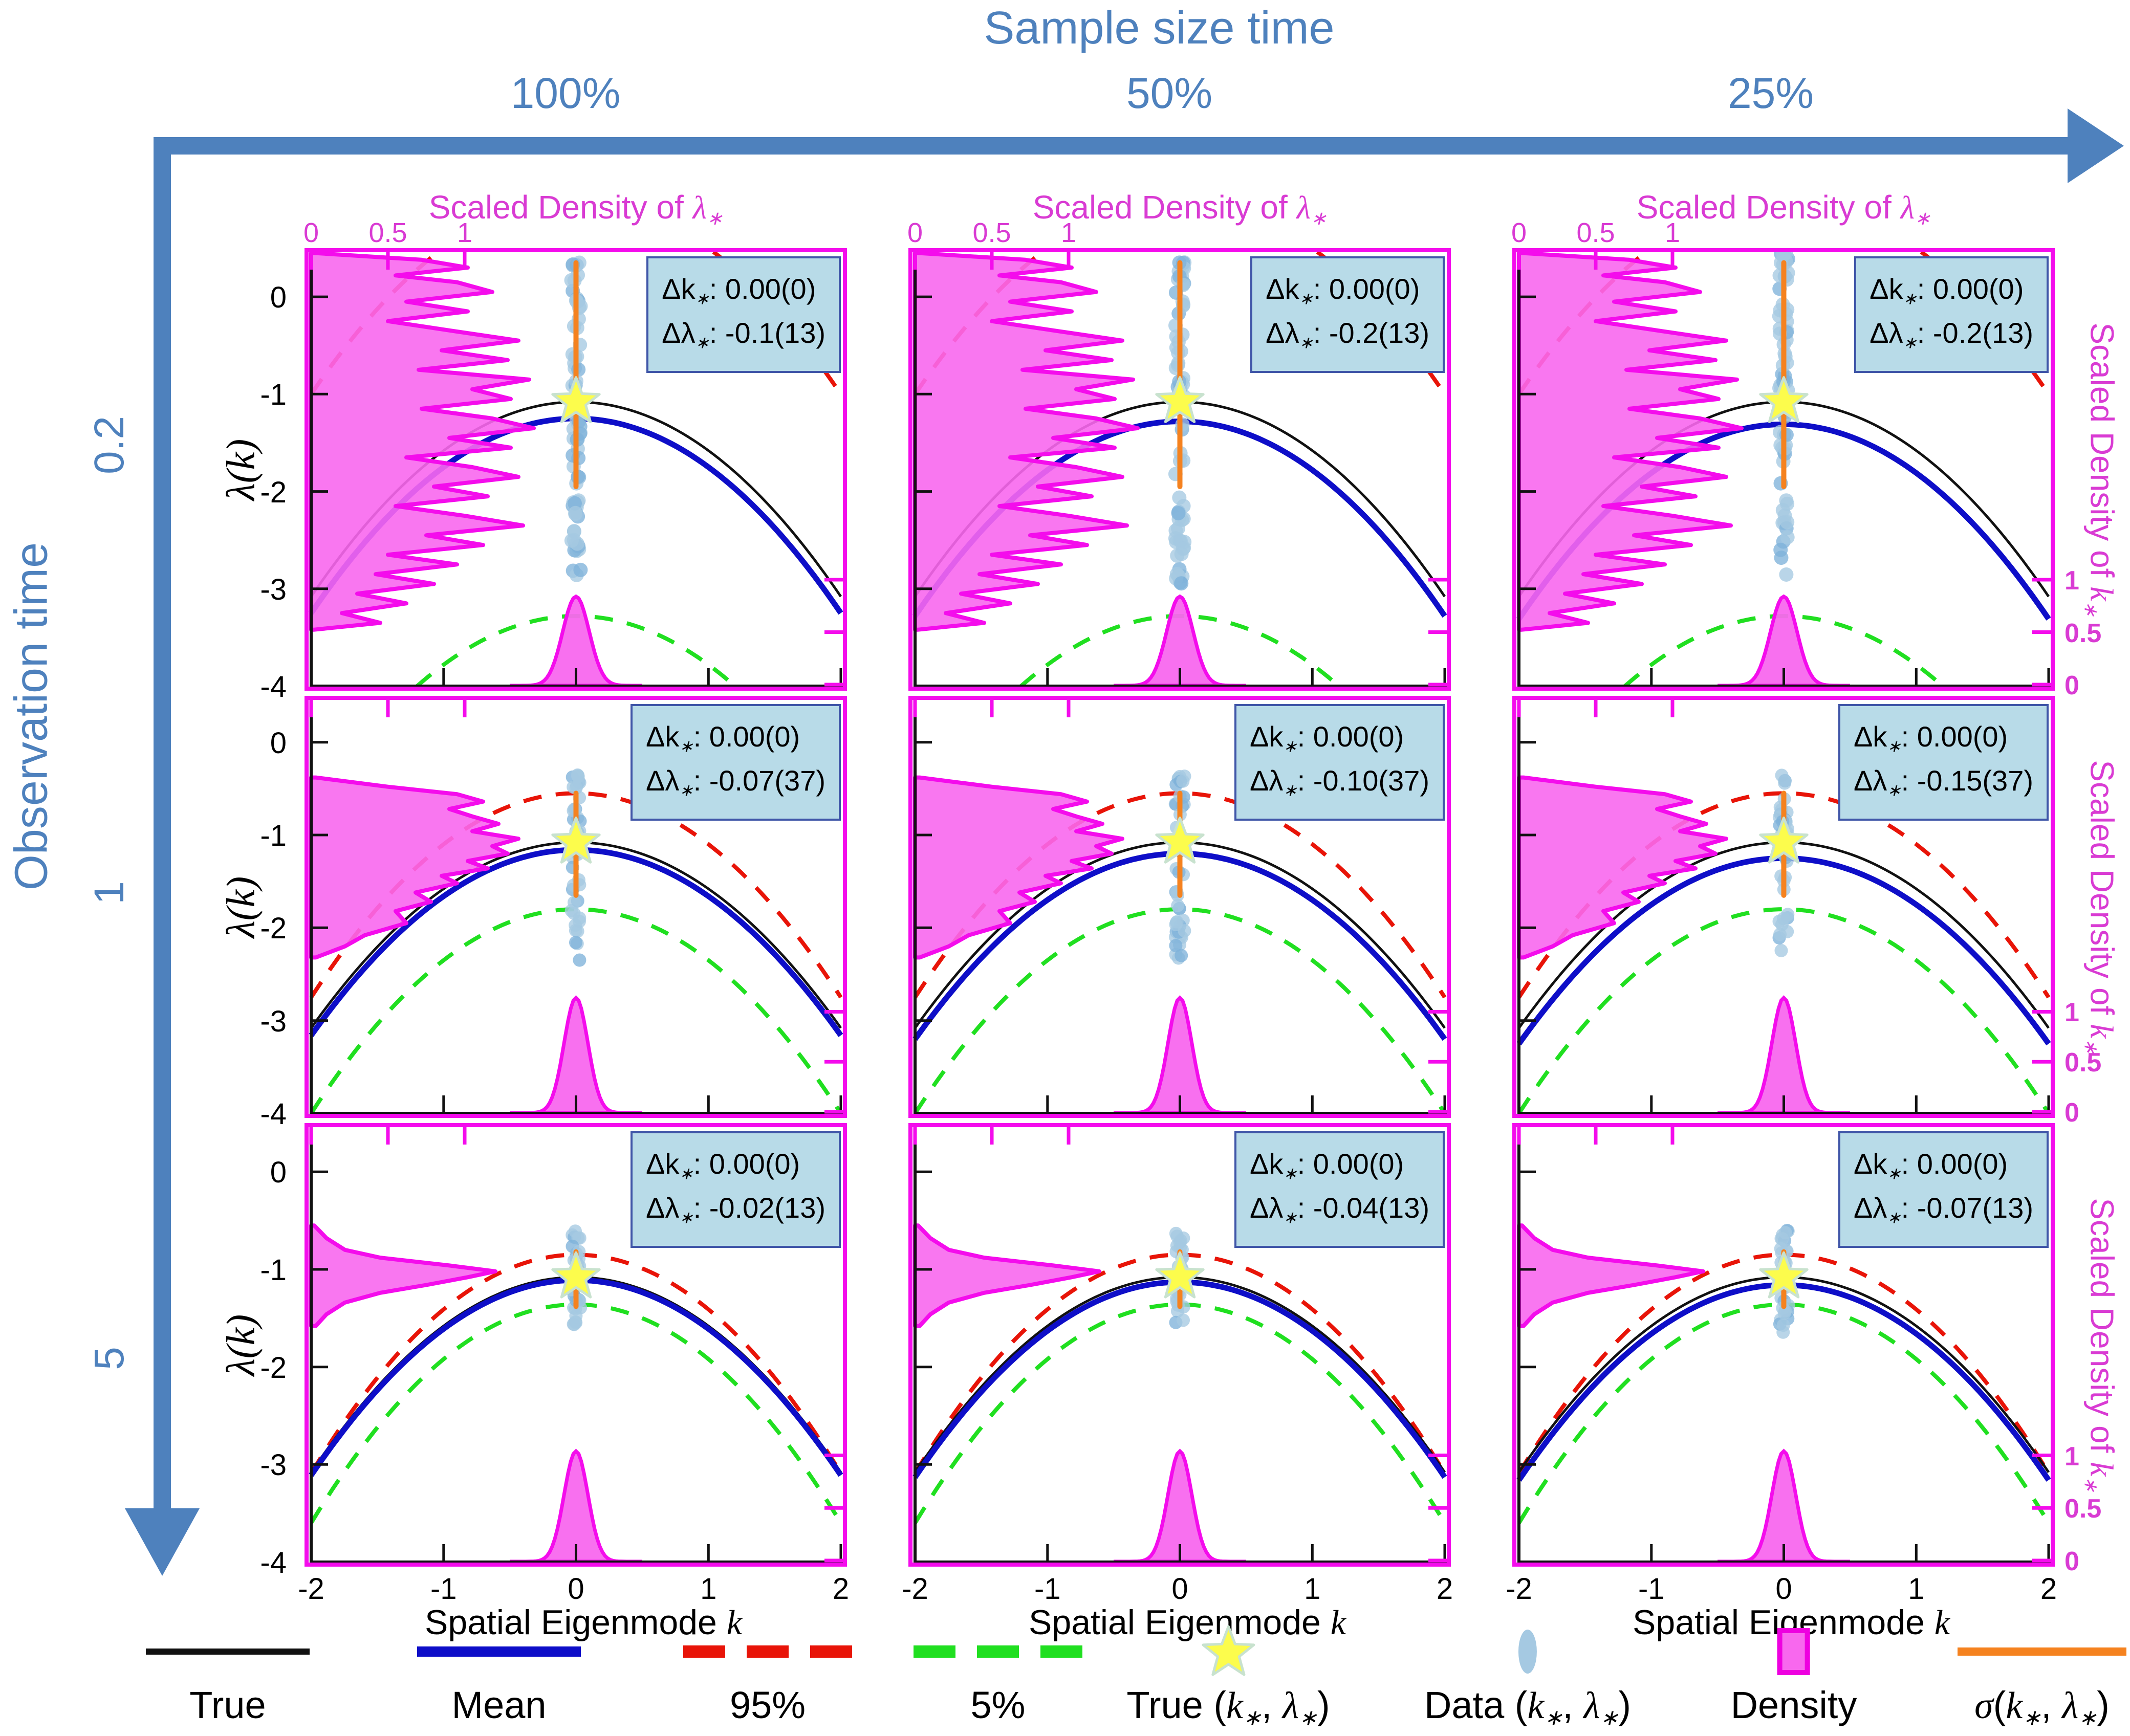  I want to click on p5-curve, so click(1784, 1413).